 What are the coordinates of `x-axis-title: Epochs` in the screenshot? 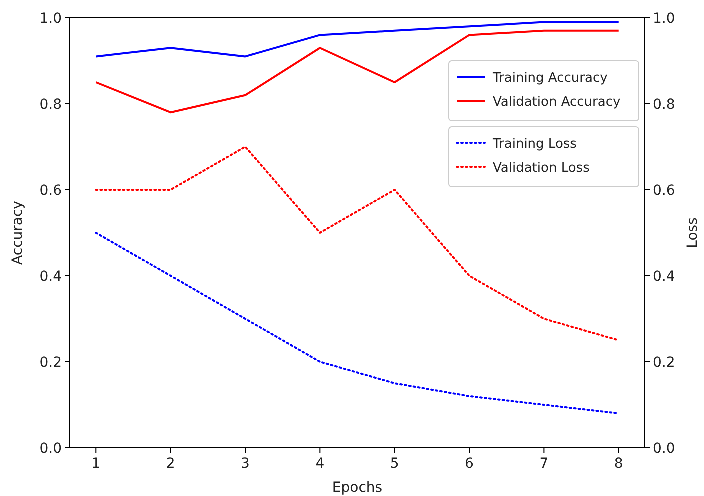 It's located at (357, 488).